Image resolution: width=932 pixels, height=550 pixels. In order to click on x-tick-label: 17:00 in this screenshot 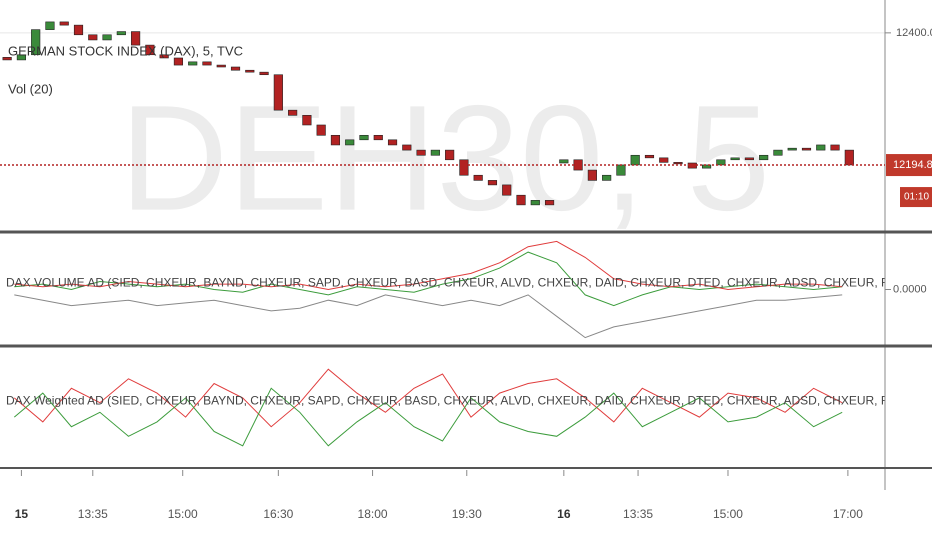, I will do `click(848, 514)`.